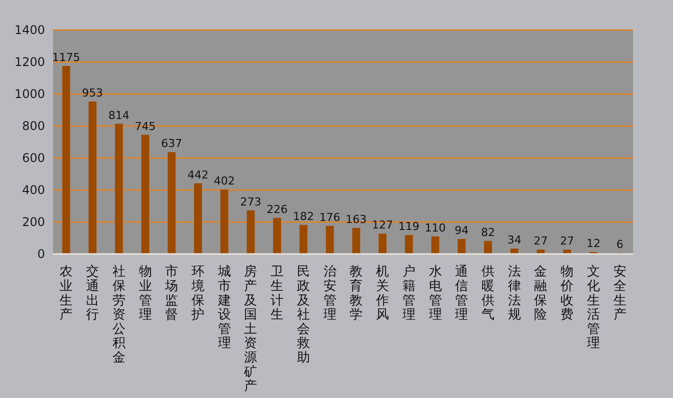 The width and height of the screenshot is (673, 398). What do you see at coordinates (224, 181) in the screenshot?
I see `data-label: 402` at bounding box center [224, 181].